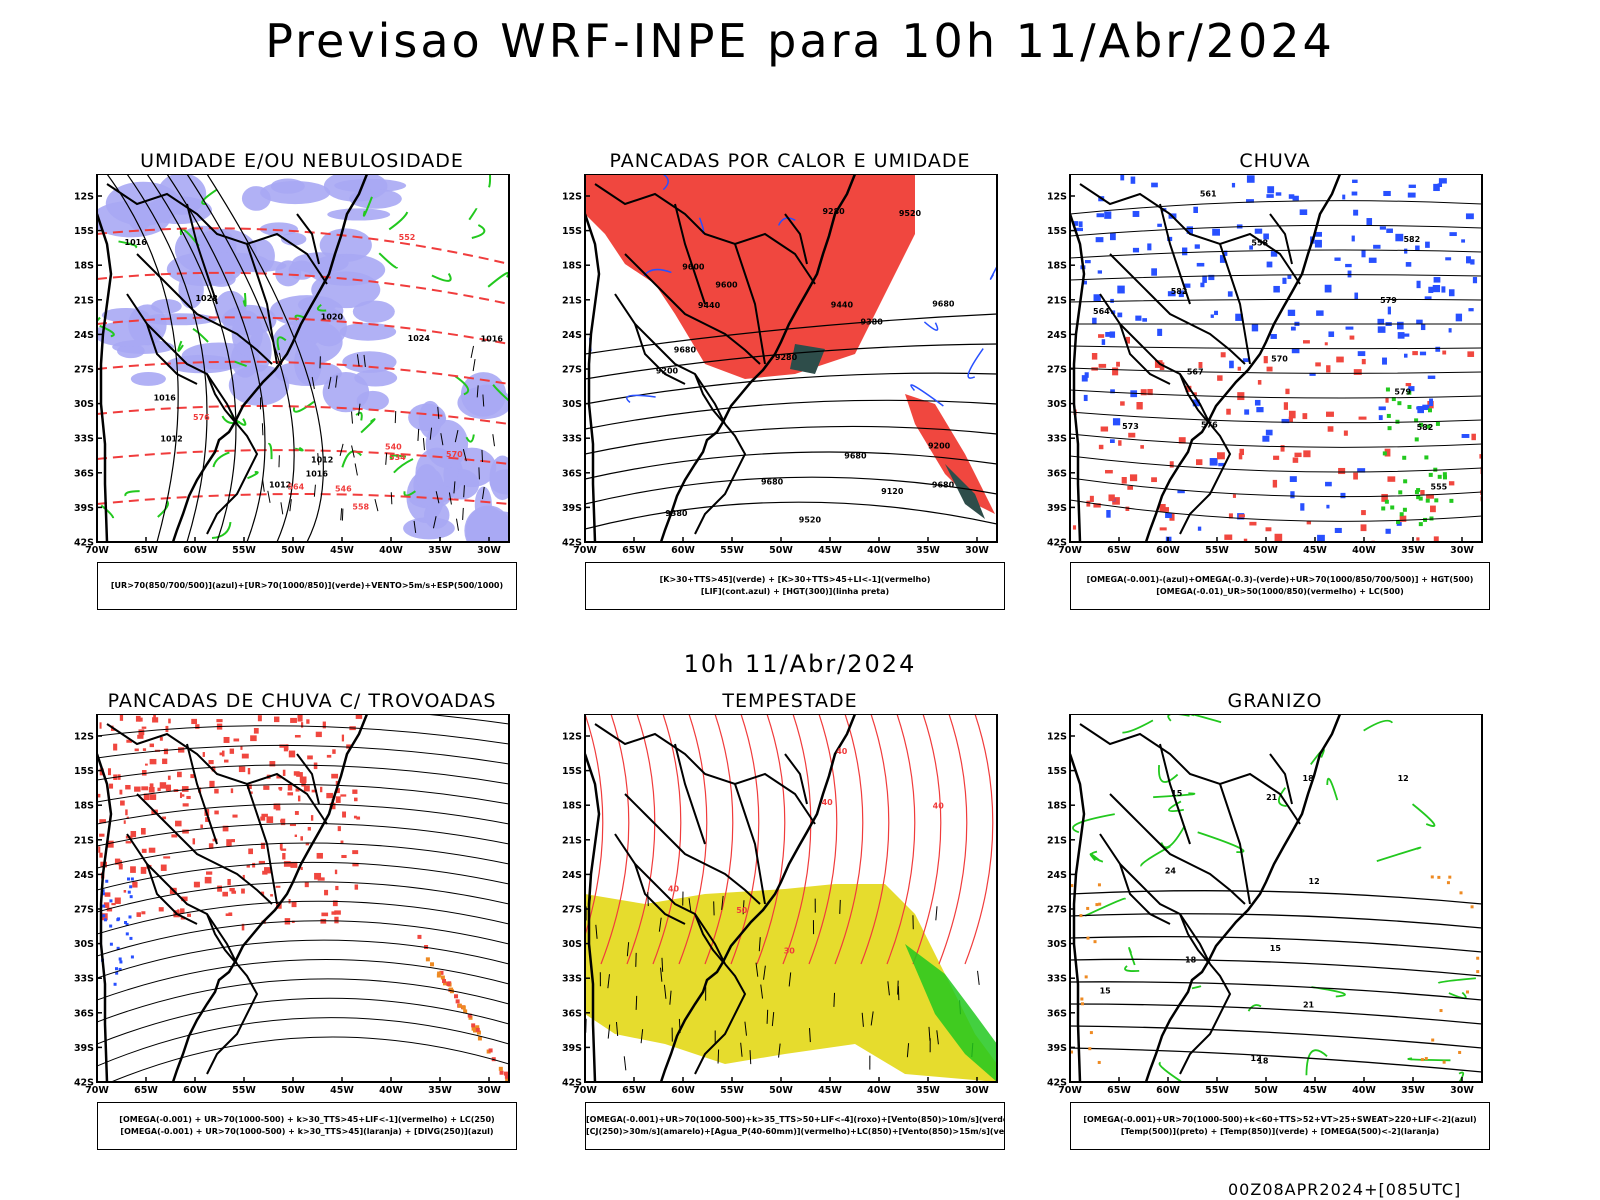 The height and width of the screenshot is (1200, 1600). What do you see at coordinates (1168, 550) in the screenshot?
I see `lon-label: 60W` at bounding box center [1168, 550].